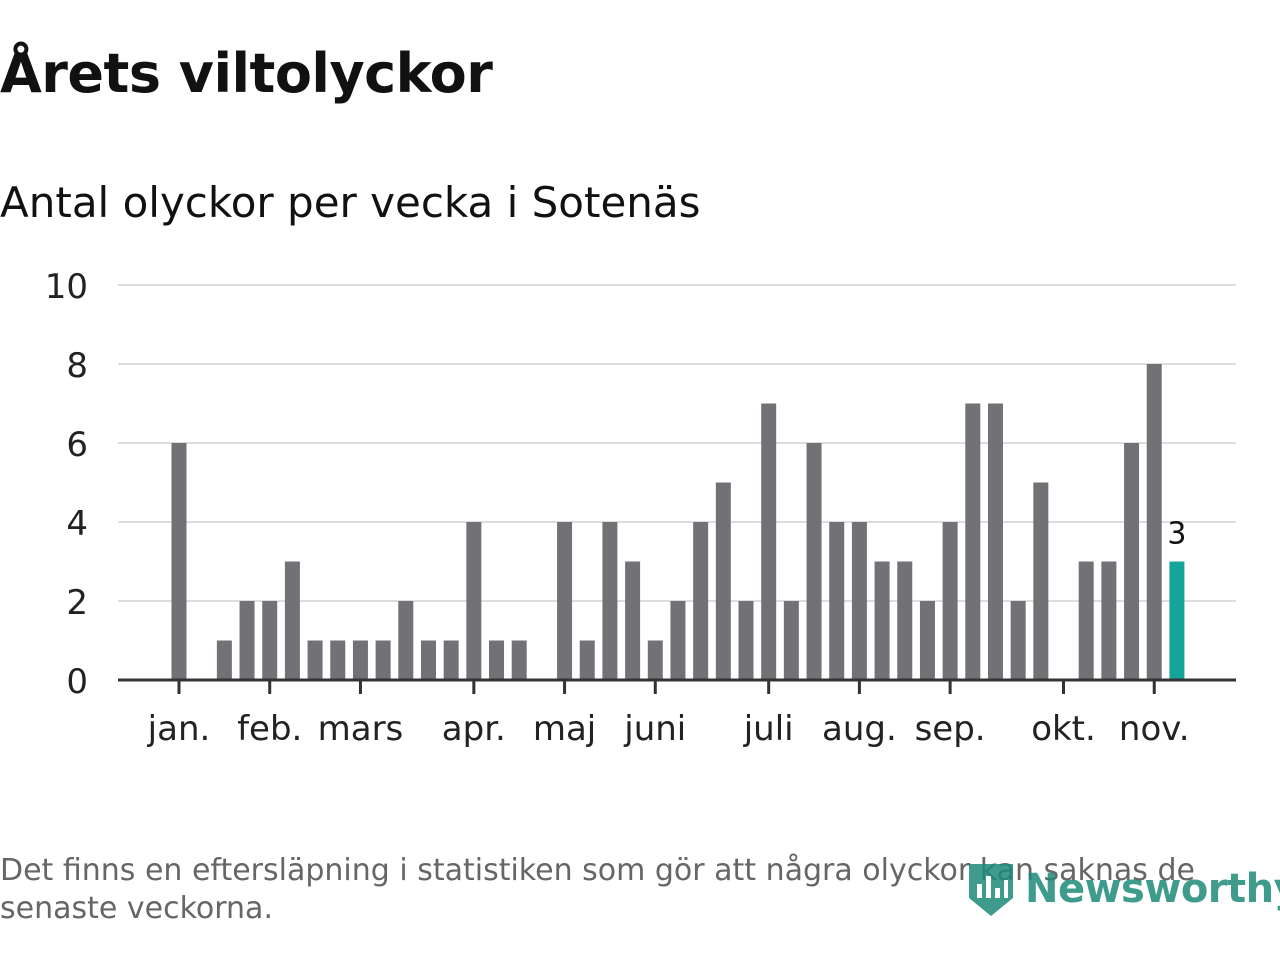 The width and height of the screenshot is (1280, 960). Describe the element at coordinates (66, 484) in the screenshot. I see `y-axis-ticks: 0 2 4 6 8 10` at that location.